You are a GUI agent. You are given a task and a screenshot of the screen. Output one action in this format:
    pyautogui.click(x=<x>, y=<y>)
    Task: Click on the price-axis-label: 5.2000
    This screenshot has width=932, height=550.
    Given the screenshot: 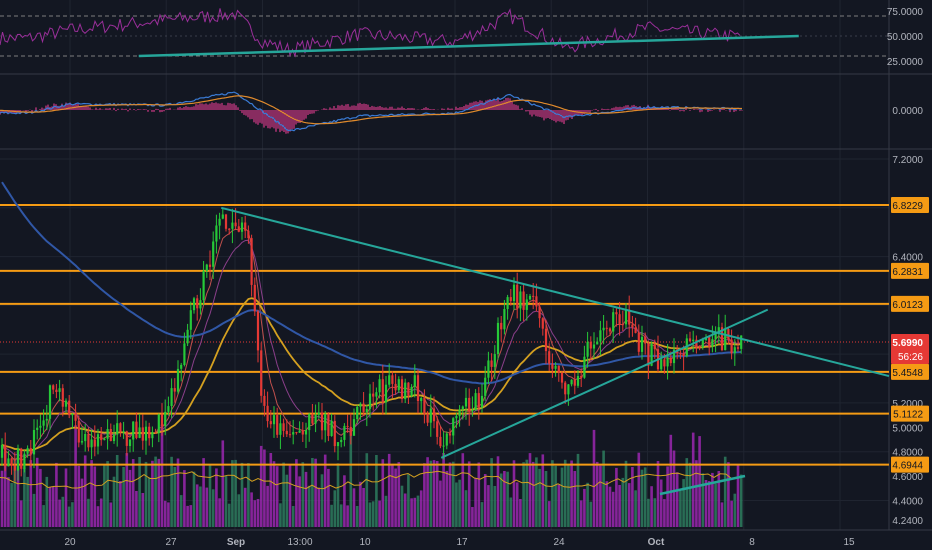 What is the action you would take?
    pyautogui.click(x=907, y=404)
    